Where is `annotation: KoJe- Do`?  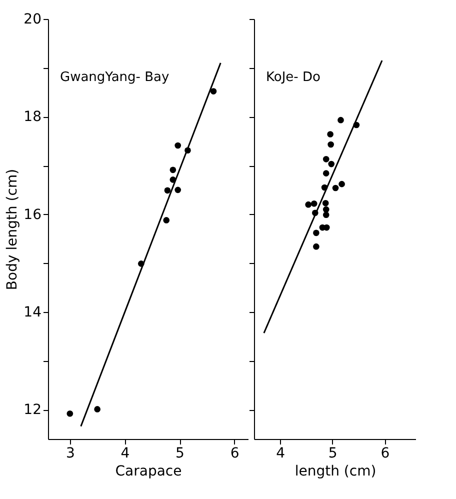 annotation: KoJe- Do is located at coordinates (293, 77).